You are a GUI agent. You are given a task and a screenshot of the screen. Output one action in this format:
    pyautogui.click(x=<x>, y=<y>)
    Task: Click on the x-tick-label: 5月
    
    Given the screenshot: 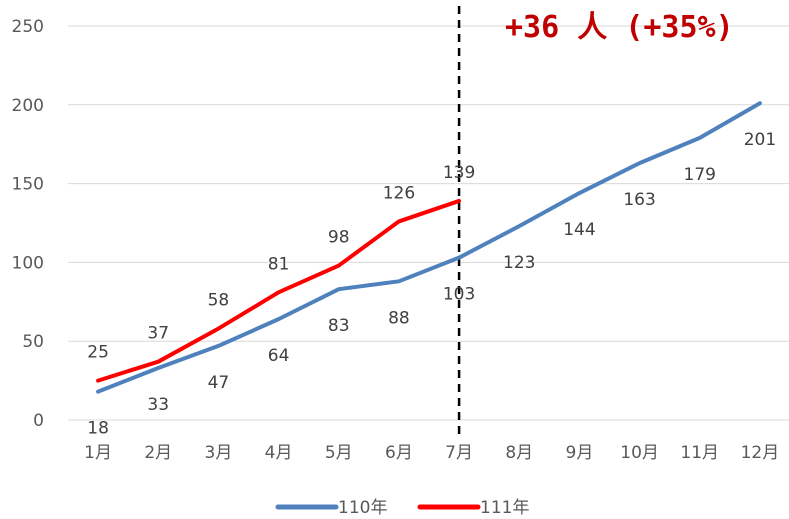 What is the action you would take?
    pyautogui.click(x=339, y=453)
    